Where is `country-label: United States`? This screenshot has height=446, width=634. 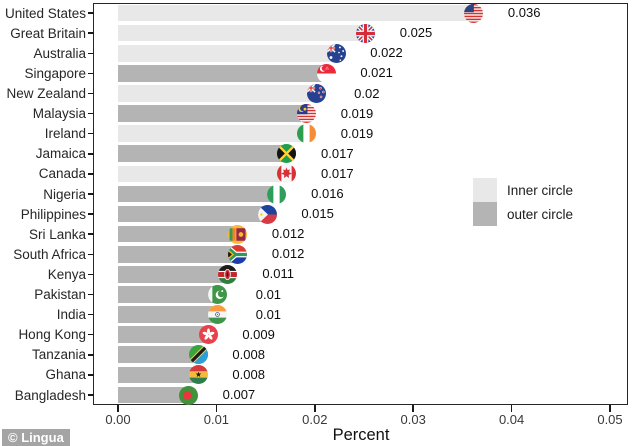
country-label: United States is located at coordinates (45, 13).